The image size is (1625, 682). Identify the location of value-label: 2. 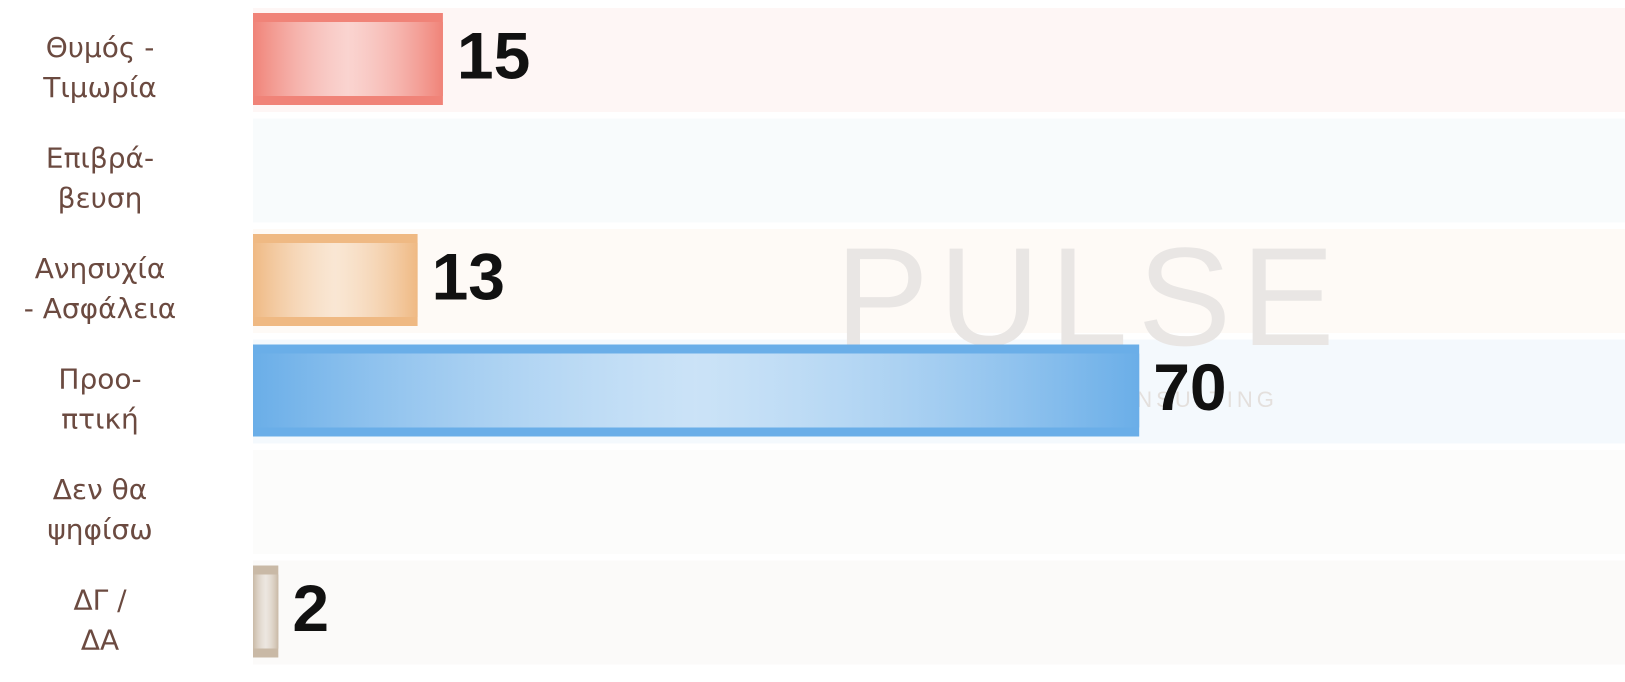
(310, 608).